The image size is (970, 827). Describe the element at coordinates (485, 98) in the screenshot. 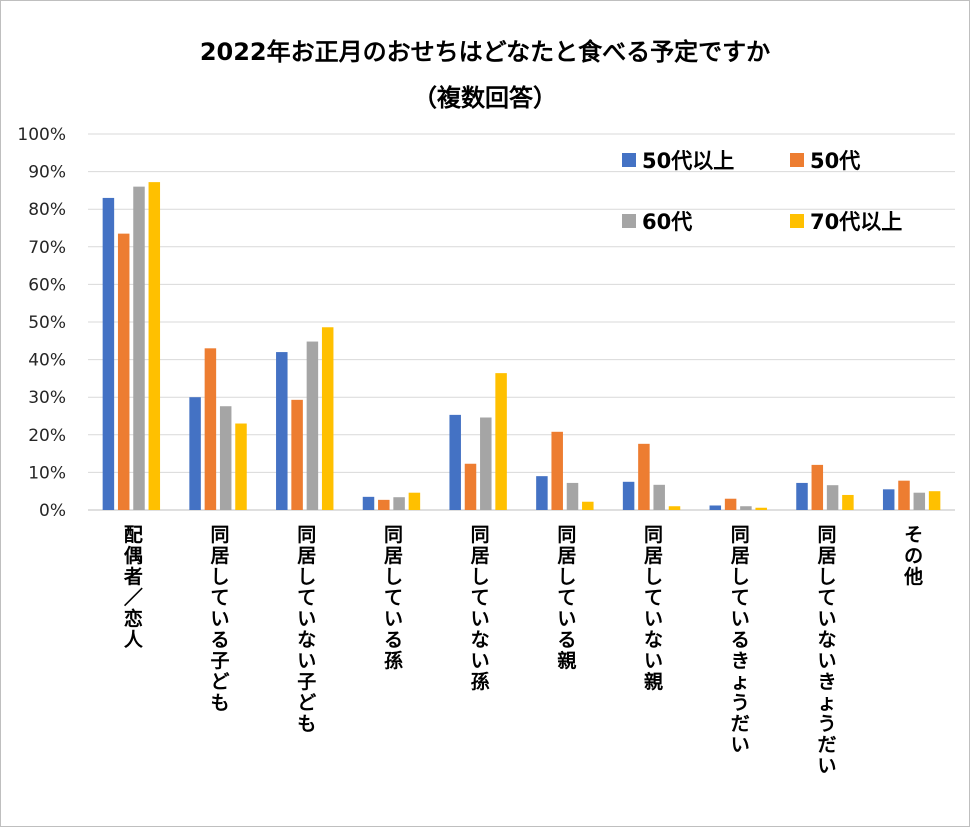

I see `chart-subtitle: （複数回答）` at that location.